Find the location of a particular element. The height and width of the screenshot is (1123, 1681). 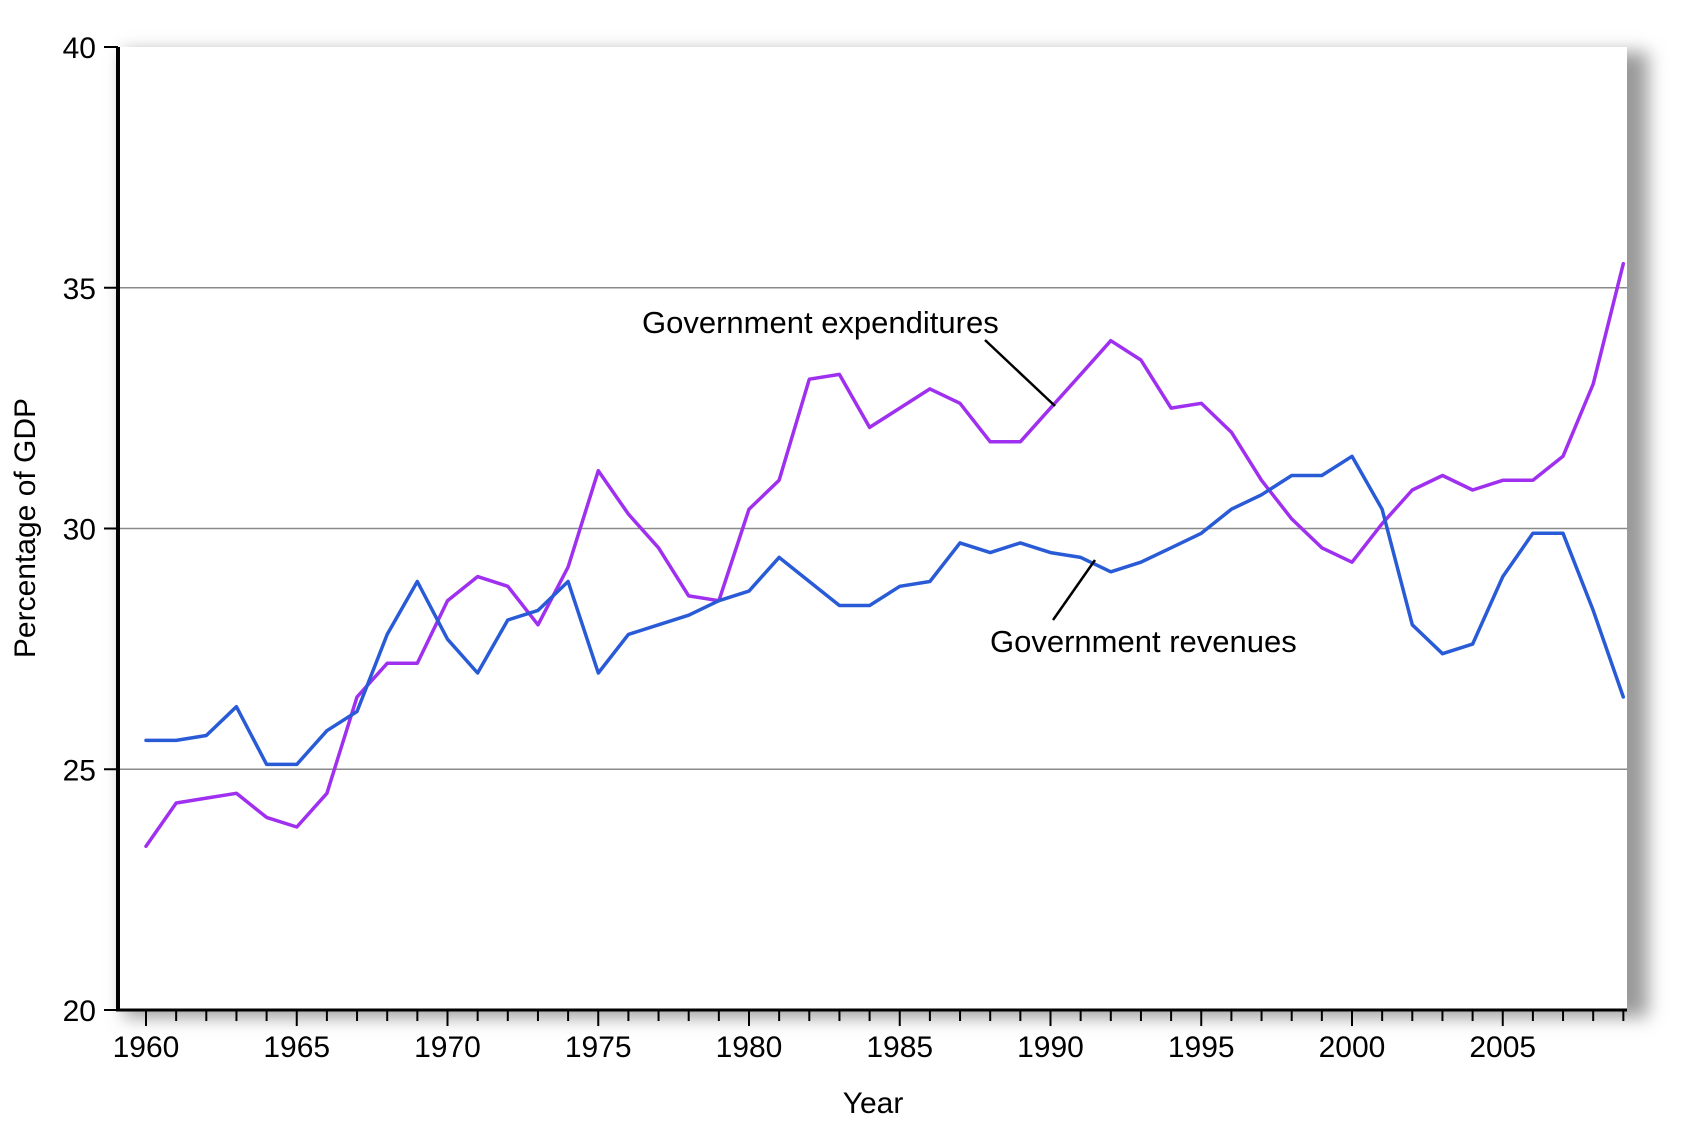

x-tick-label: 1975 is located at coordinates (598, 1047).